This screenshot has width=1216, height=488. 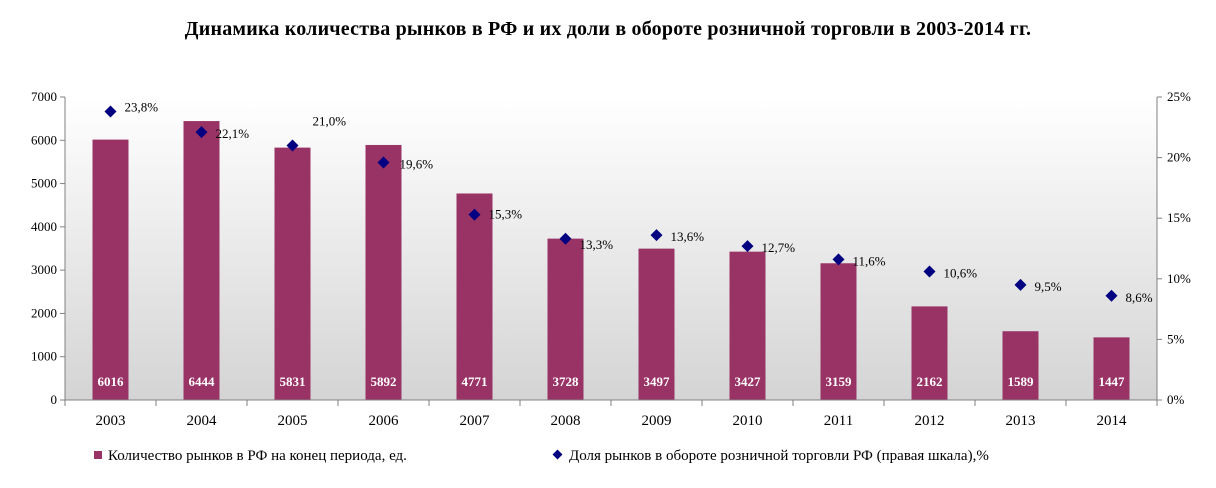 What do you see at coordinates (869, 260) in the screenshot?
I see `point-value-label: 11,6%` at bounding box center [869, 260].